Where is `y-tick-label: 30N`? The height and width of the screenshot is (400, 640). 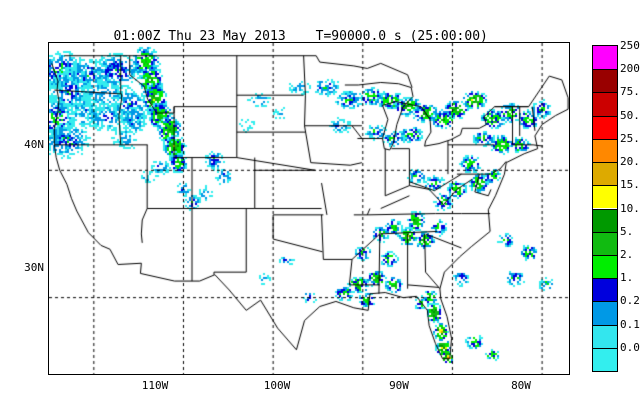 y-tick-label: 30N is located at coordinates (34, 267).